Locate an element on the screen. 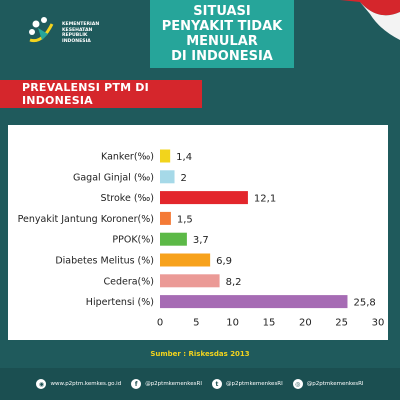  footer-twitter-text: @p2ptmkemenkesRI is located at coordinates (254, 384).